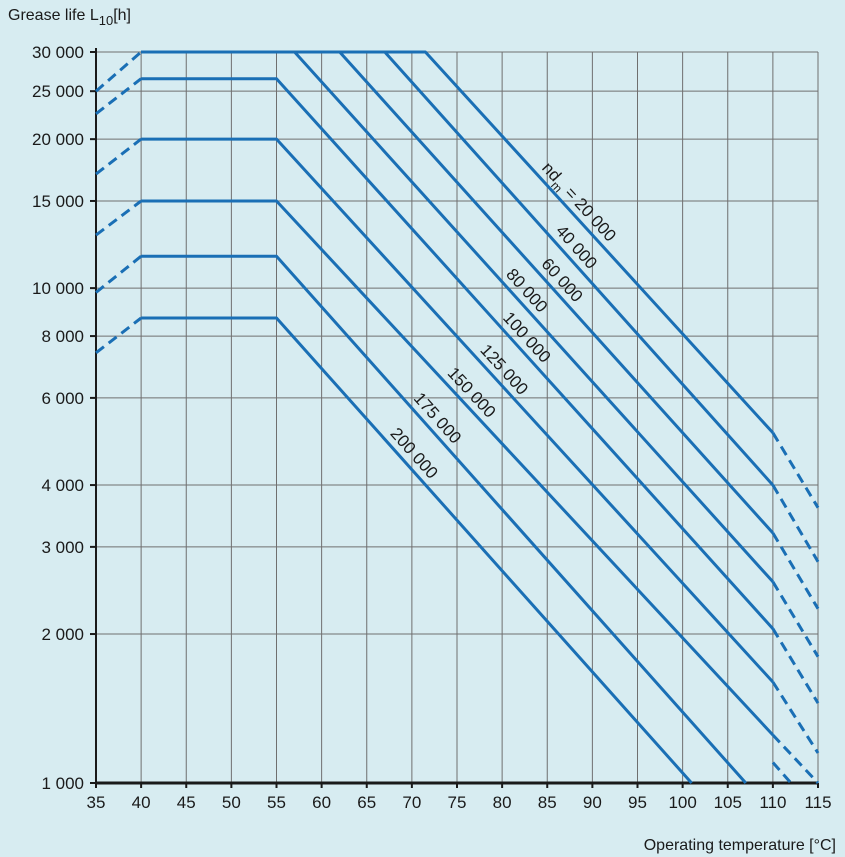 The image size is (845, 857). I want to click on x-tick-label: 65, so click(366, 802).